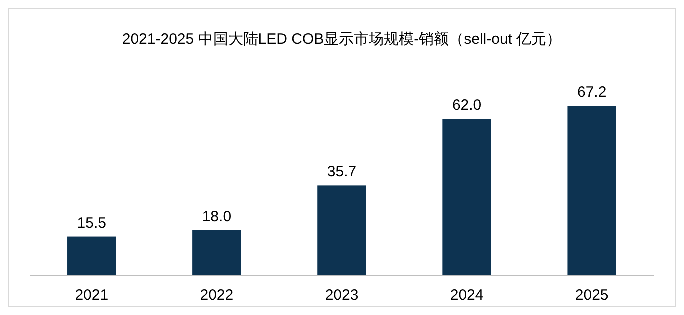  Describe the element at coordinates (592, 295) in the screenshot. I see `x-tick-label: 2025` at that location.